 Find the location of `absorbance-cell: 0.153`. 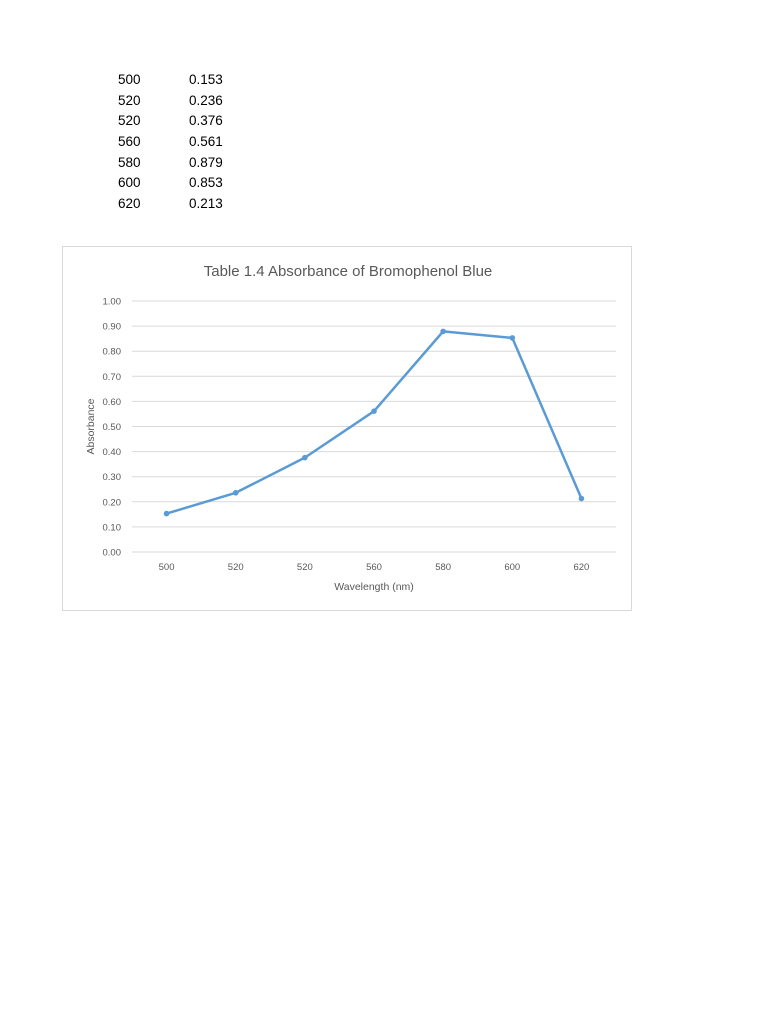

absorbance-cell: 0.153 is located at coordinates (206, 79).